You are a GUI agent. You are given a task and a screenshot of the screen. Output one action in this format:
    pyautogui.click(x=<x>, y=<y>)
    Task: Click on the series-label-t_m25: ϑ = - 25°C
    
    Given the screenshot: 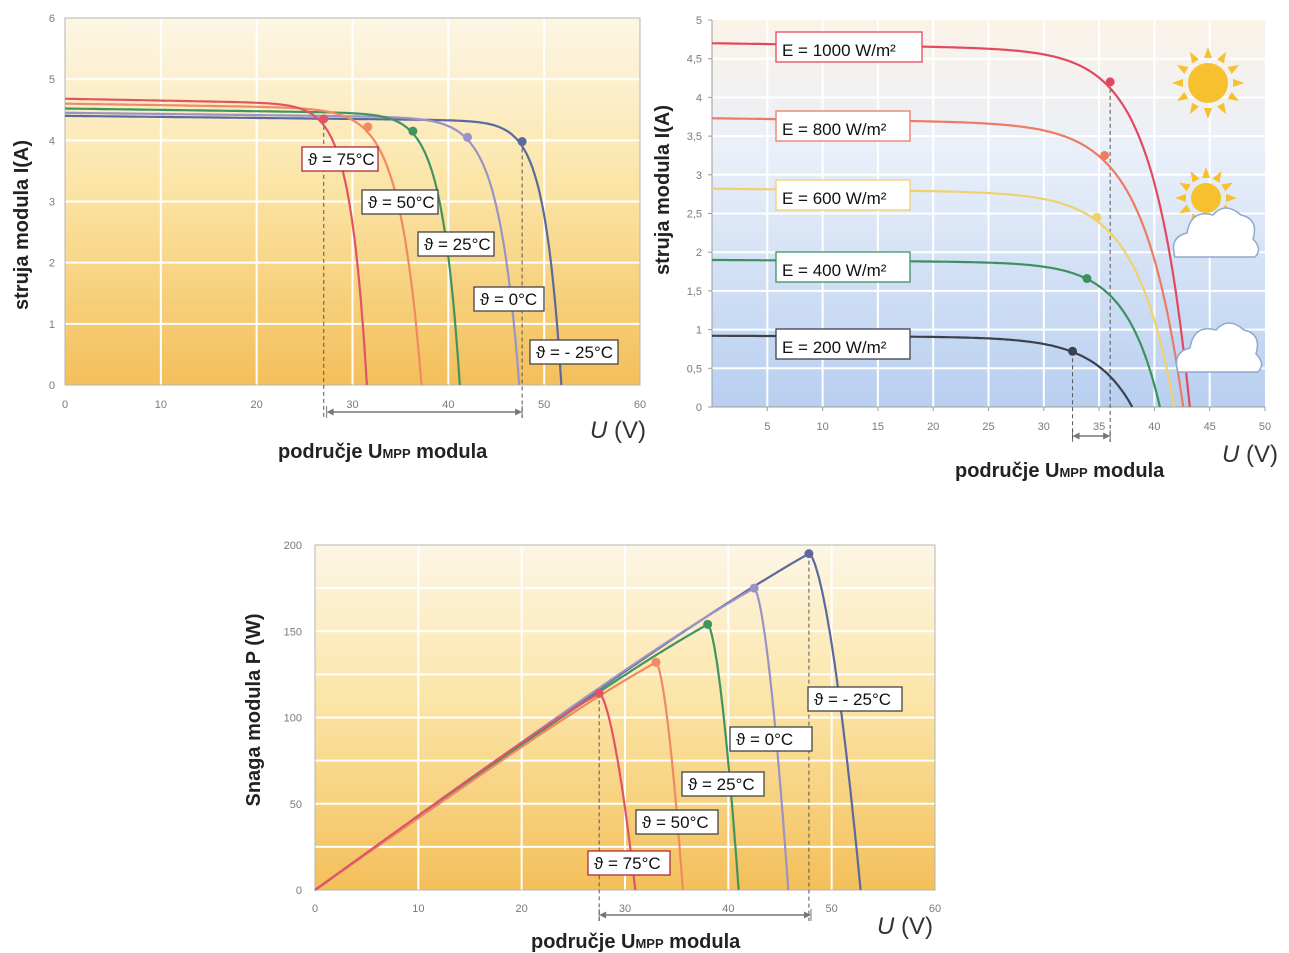 What is the action you would take?
    pyautogui.click(x=852, y=699)
    